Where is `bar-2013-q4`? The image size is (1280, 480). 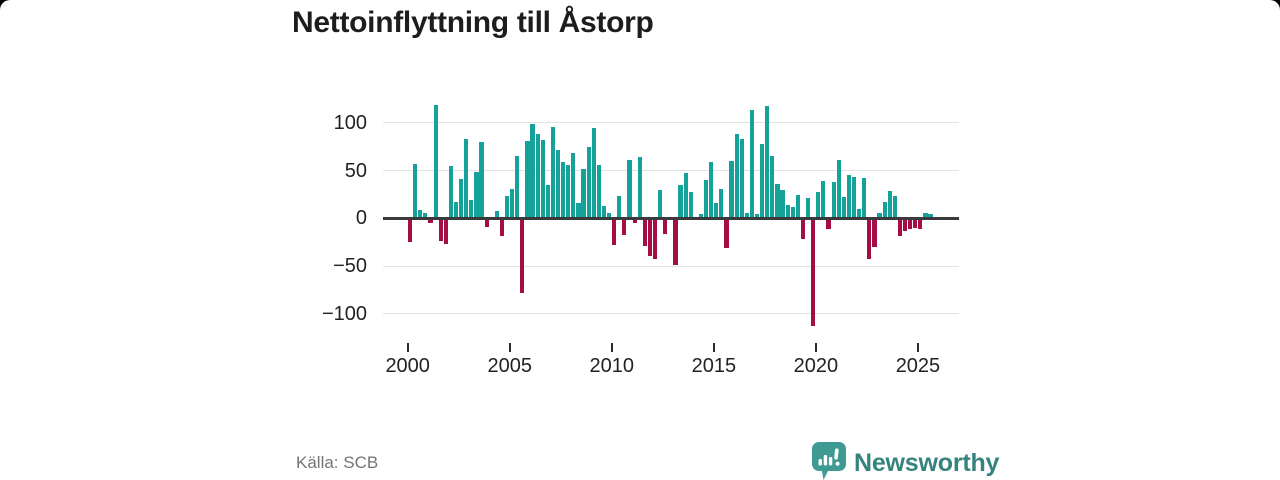
bar-2013-q4 is located at coordinates (690, 205).